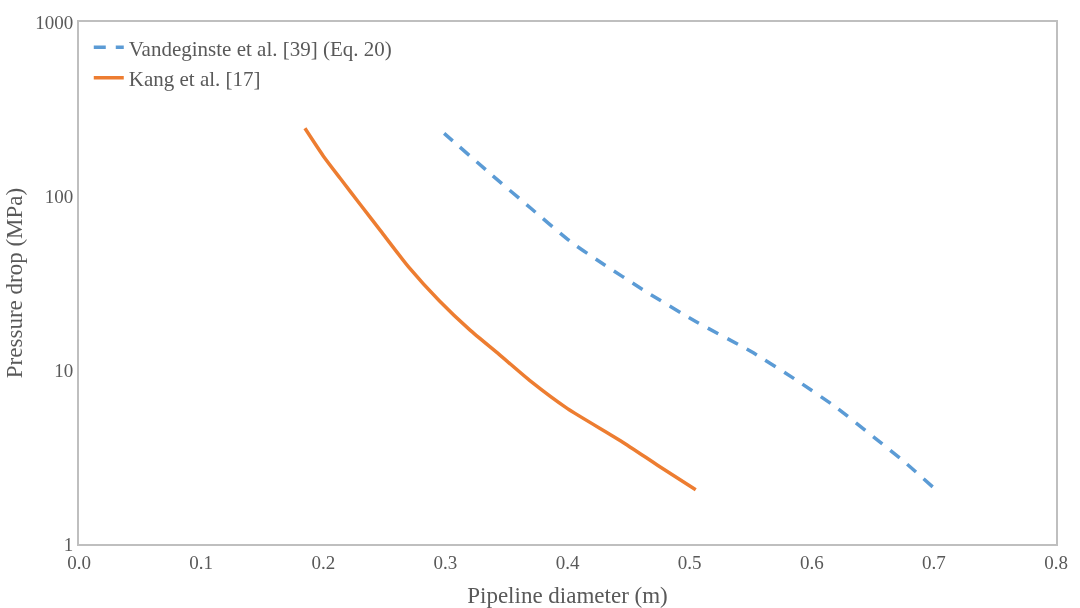 Image resolution: width=1080 pixels, height=608 pixels. I want to click on x-tick-label: 0.6, so click(811, 562).